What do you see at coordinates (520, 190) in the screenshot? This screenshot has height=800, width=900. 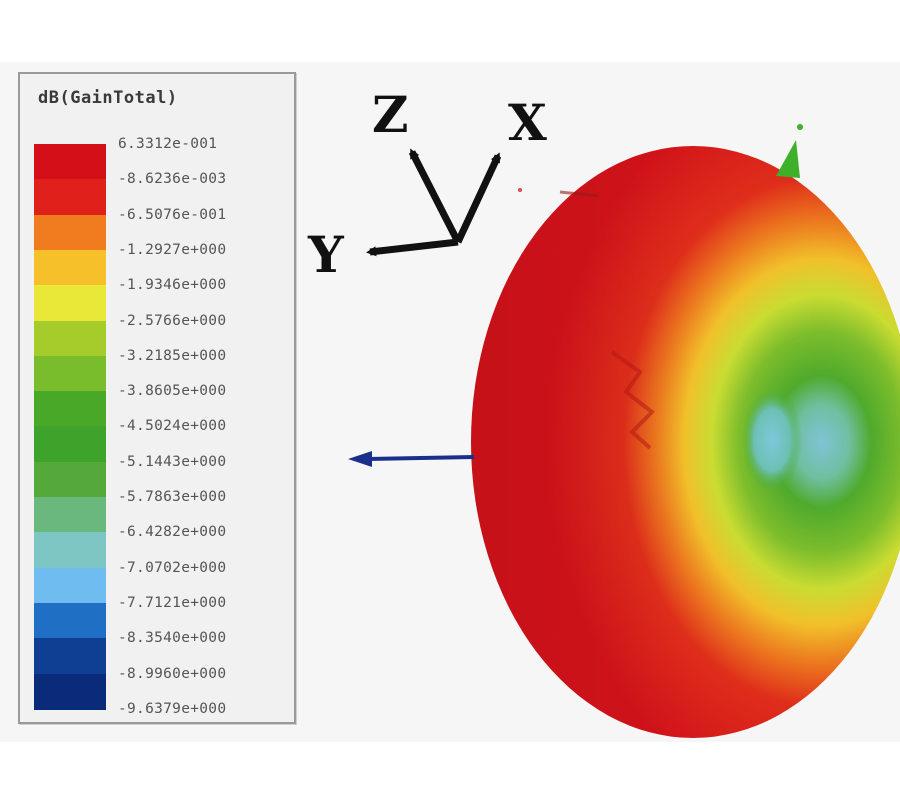 I see `red-pointer-dot` at bounding box center [520, 190].